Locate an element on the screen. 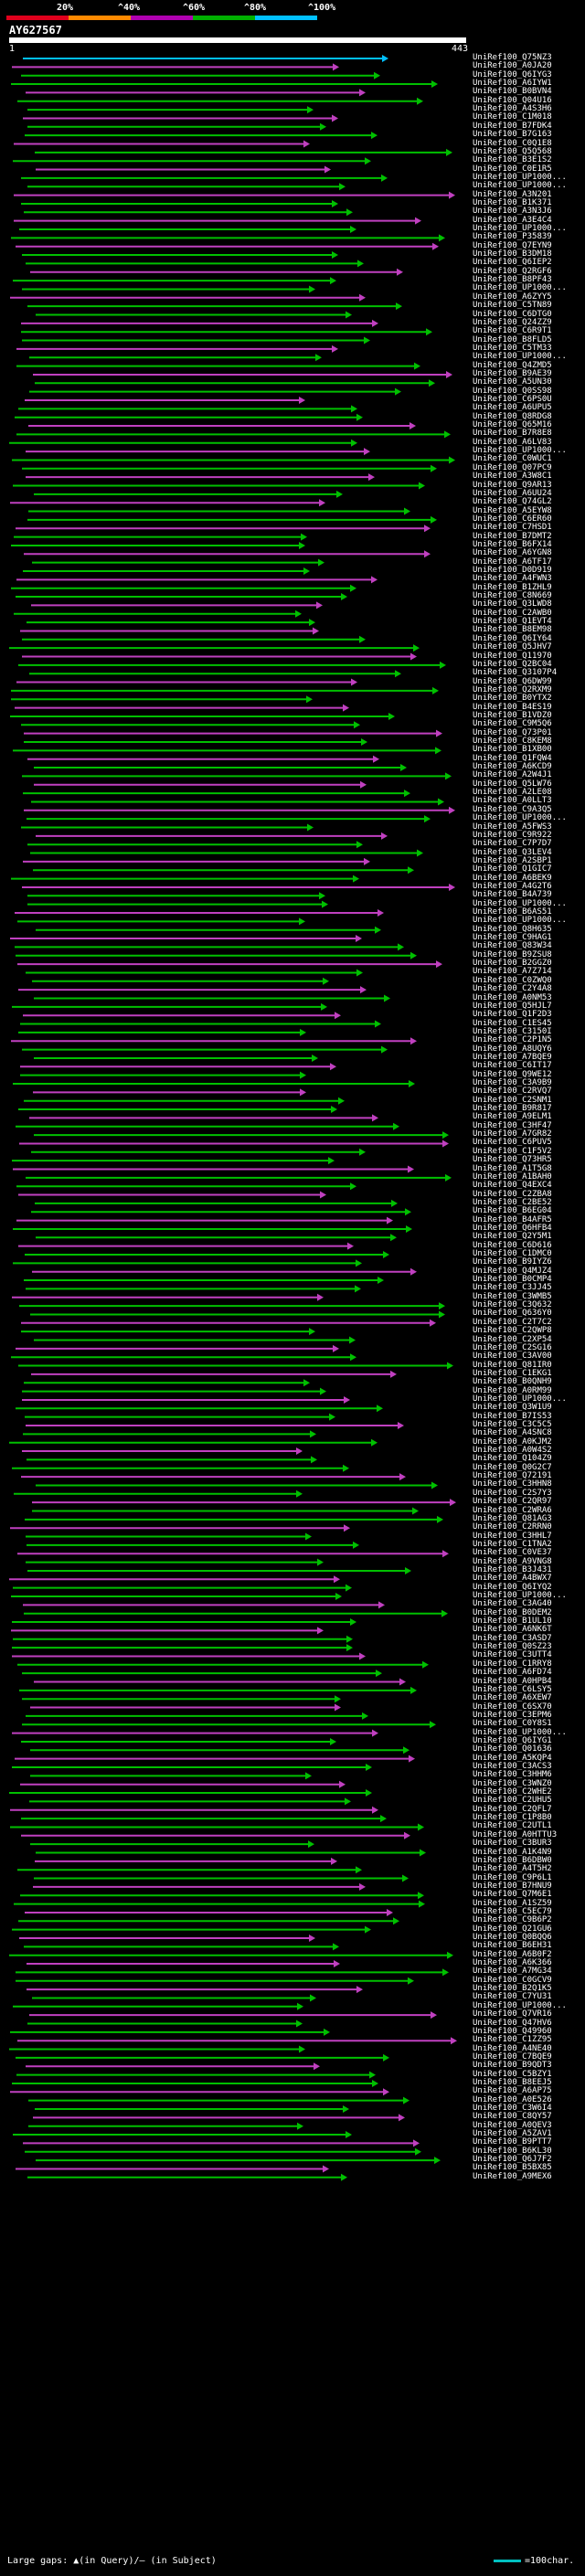 This screenshot has height=2576, width=585. hit-label: UniRef100_C8KEM8 is located at coordinates (512, 741).